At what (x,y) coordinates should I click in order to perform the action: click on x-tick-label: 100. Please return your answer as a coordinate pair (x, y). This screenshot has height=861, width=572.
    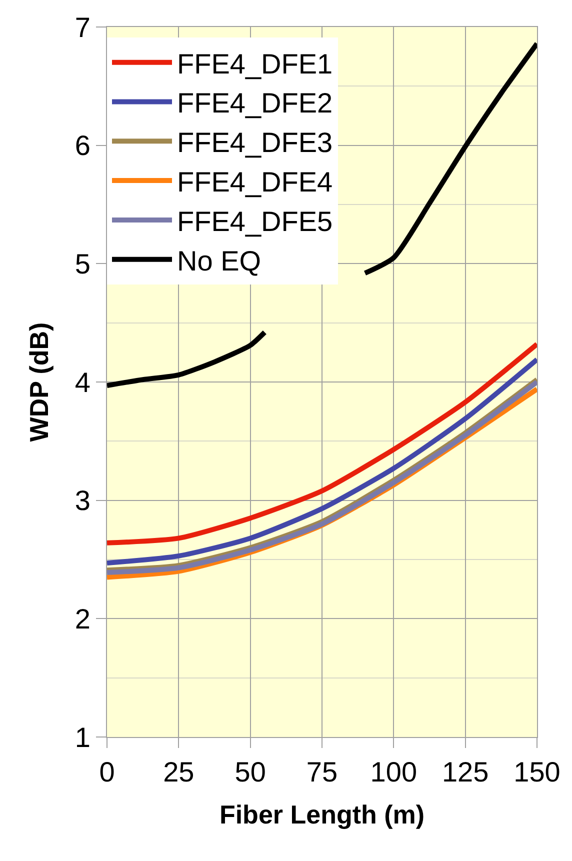
    Looking at the image, I should click on (394, 772).